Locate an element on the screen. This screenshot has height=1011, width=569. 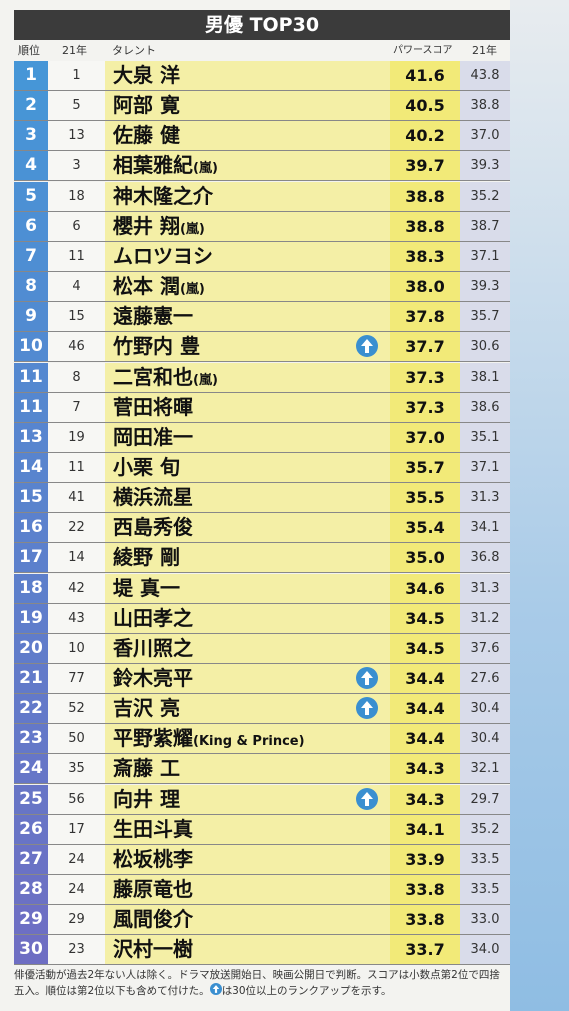
name-text: 平野紫耀 is located at coordinates (153, 738).